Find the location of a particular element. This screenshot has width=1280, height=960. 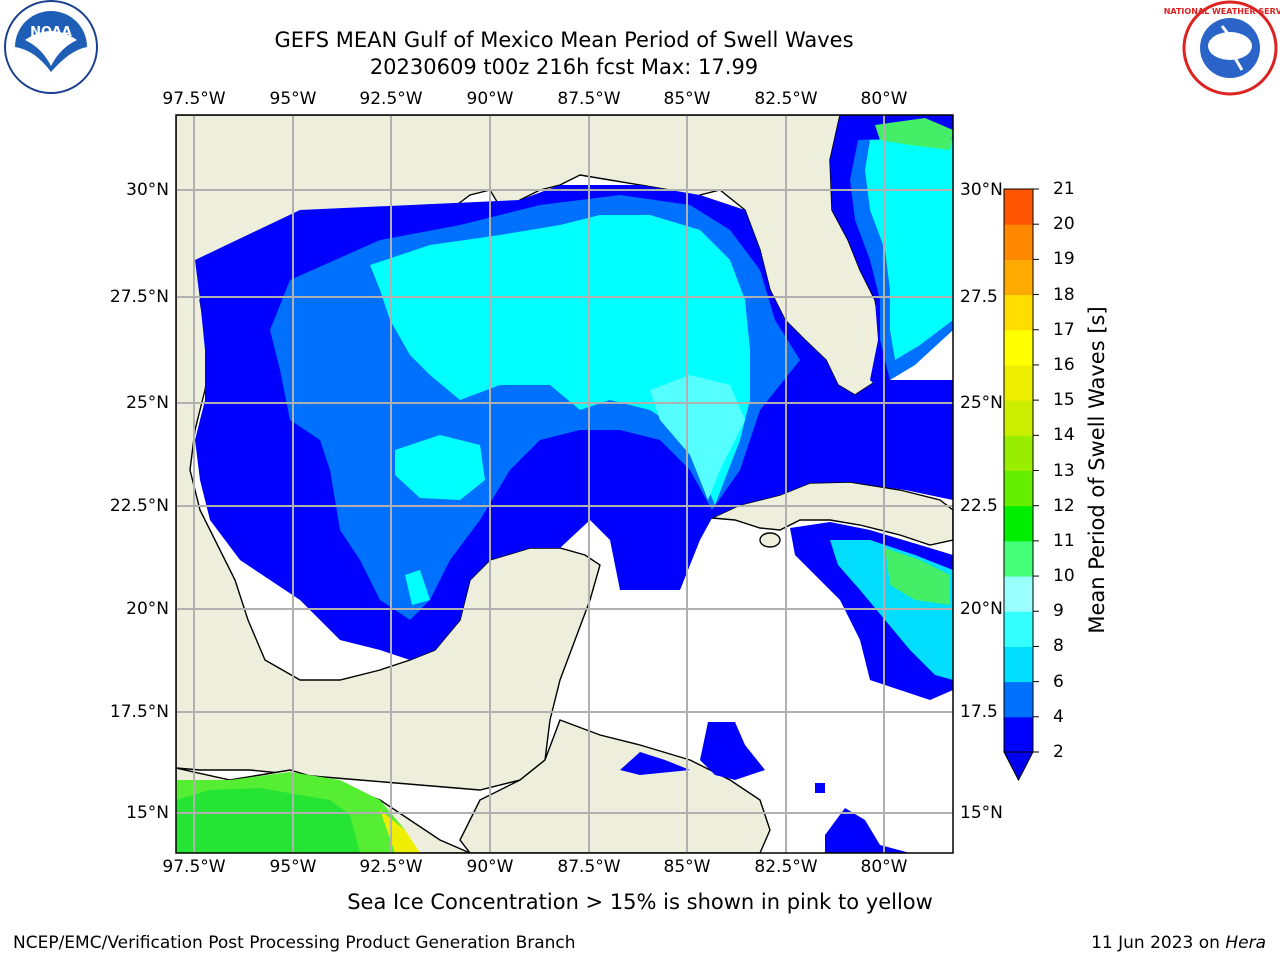

lat-label: 22.5 is located at coordinates (979, 506).